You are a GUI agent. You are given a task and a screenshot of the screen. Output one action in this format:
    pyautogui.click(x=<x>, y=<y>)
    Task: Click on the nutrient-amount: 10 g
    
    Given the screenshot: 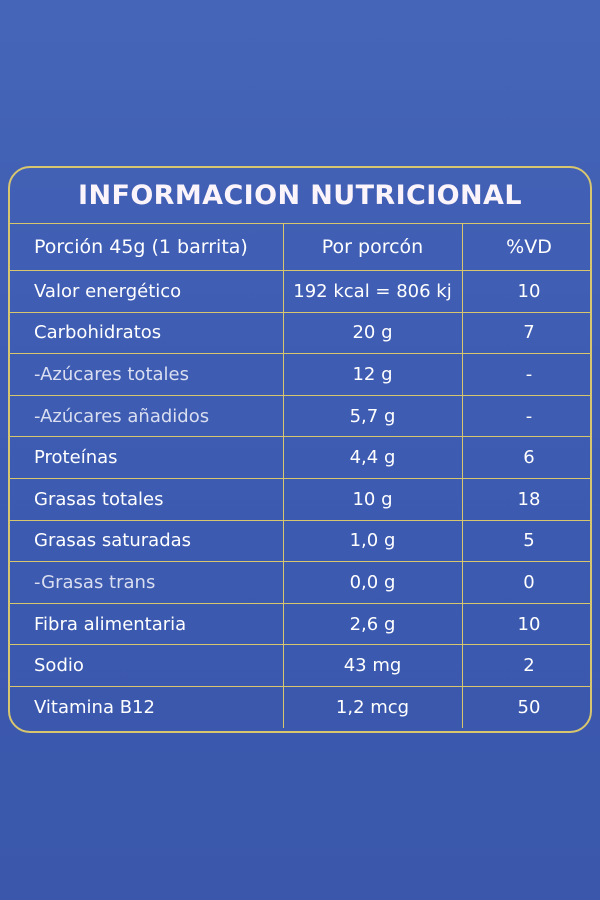 What is the action you would take?
    pyautogui.click(x=372, y=499)
    